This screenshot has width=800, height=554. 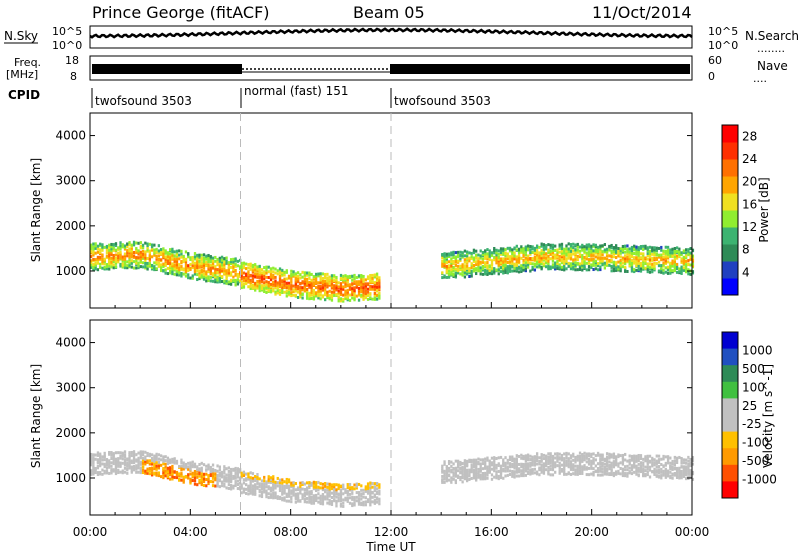 What do you see at coordinates (730, 424) in the screenshot?
I see `velocity-colorbar-cell` at bounding box center [730, 424].